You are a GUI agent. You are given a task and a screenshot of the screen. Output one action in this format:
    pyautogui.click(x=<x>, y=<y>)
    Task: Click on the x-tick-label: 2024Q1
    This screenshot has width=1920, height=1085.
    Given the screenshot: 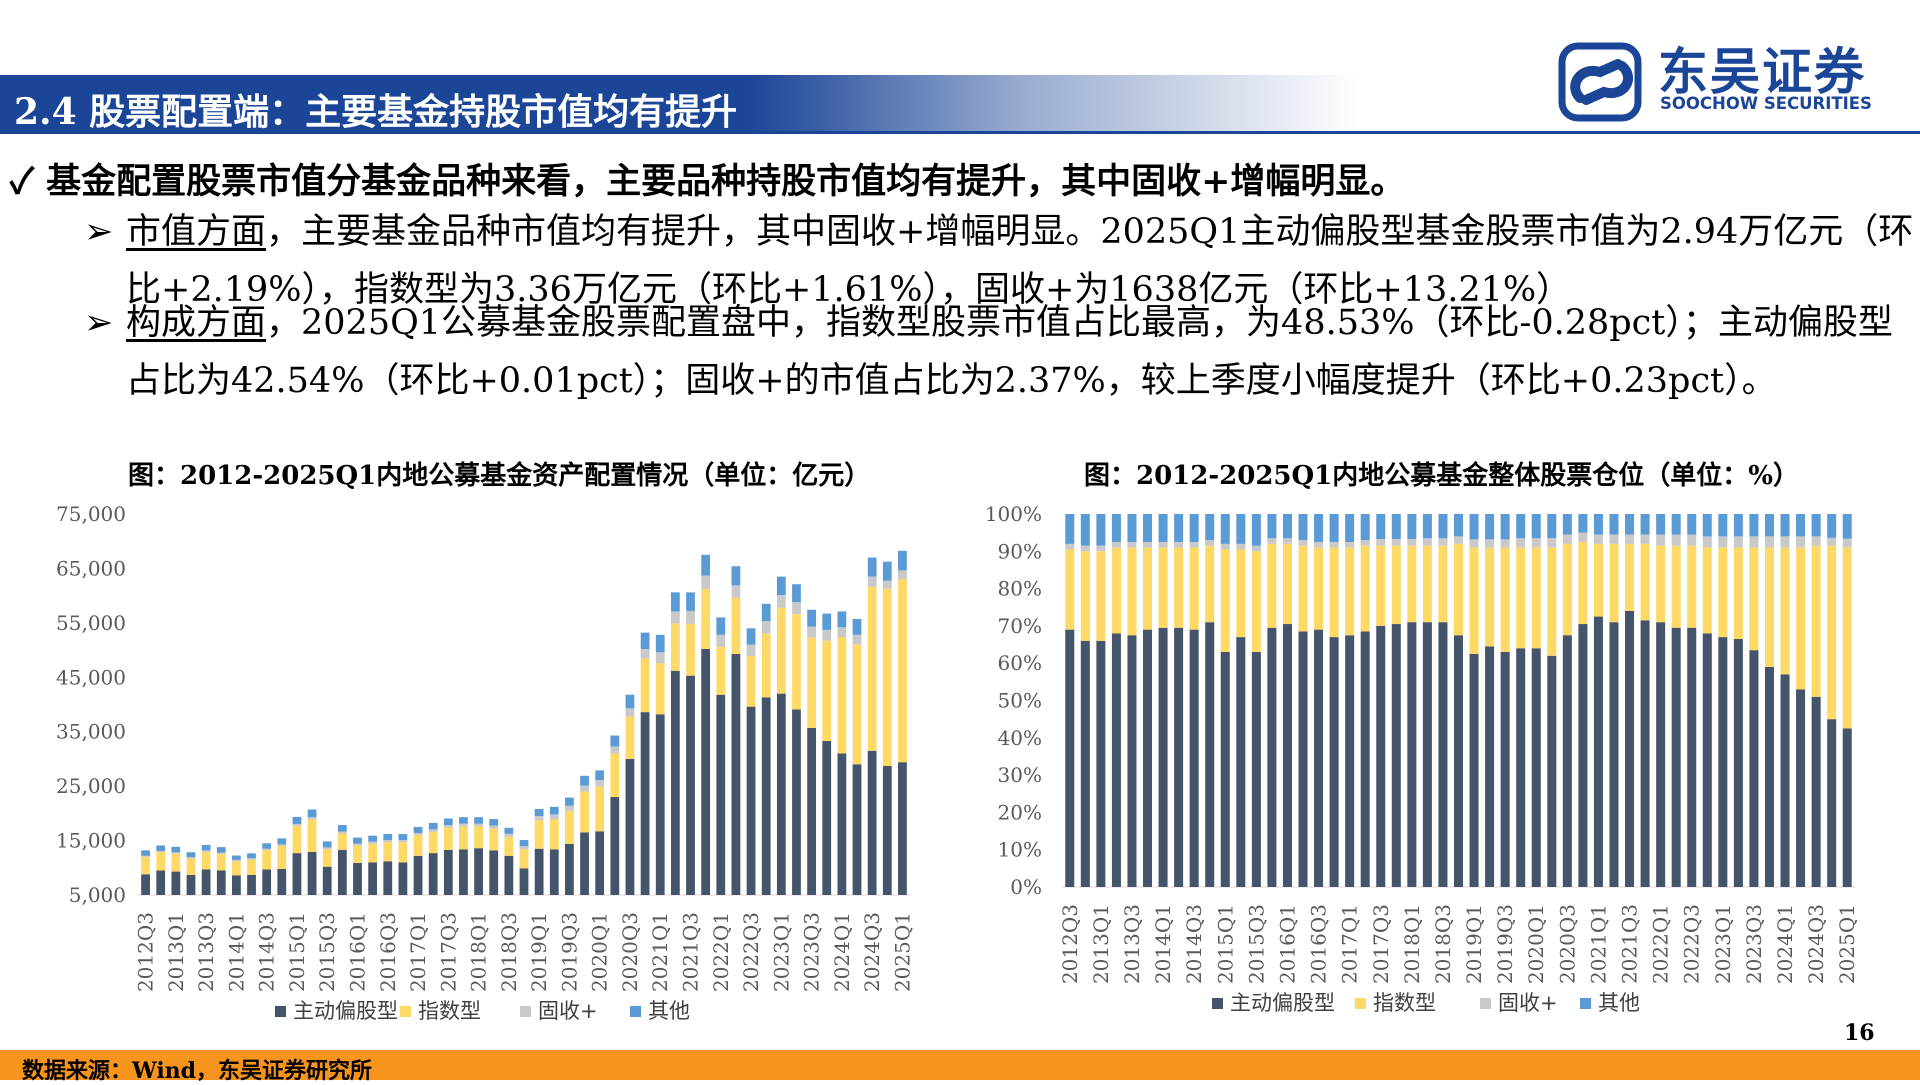 What is the action you would take?
    pyautogui.click(x=842, y=952)
    